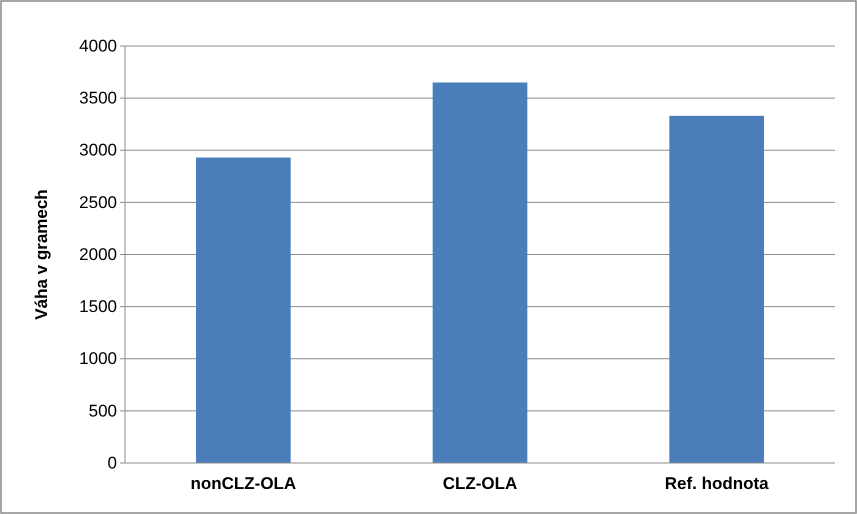  Describe the element at coordinates (112, 462) in the screenshot. I see `y-tick-label: 0` at that location.